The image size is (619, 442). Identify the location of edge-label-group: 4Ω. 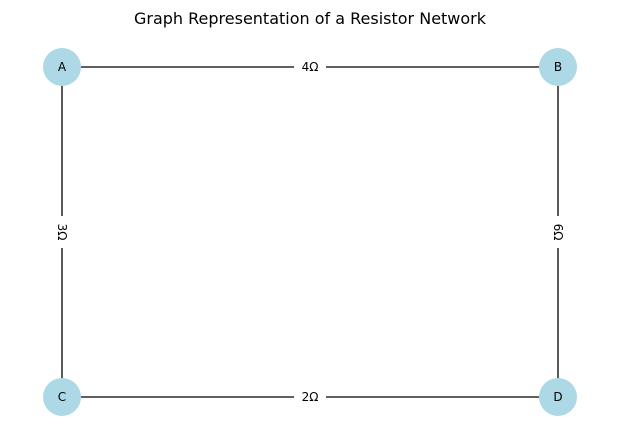
(310, 67).